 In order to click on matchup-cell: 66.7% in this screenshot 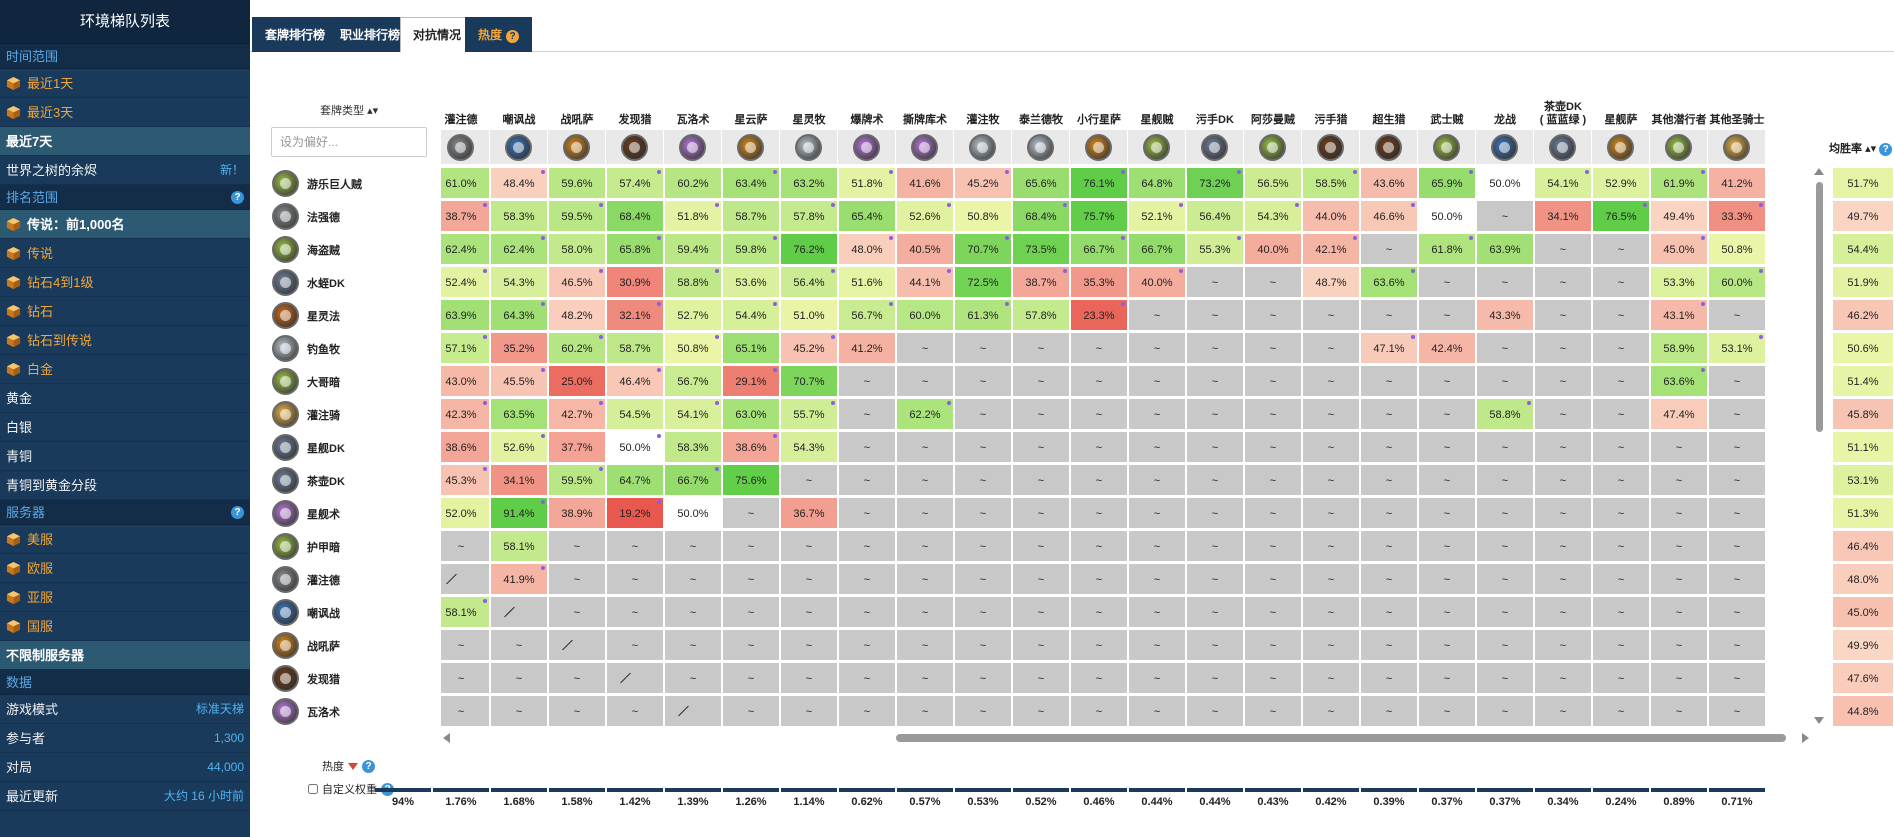, I will do `click(693, 480)`.